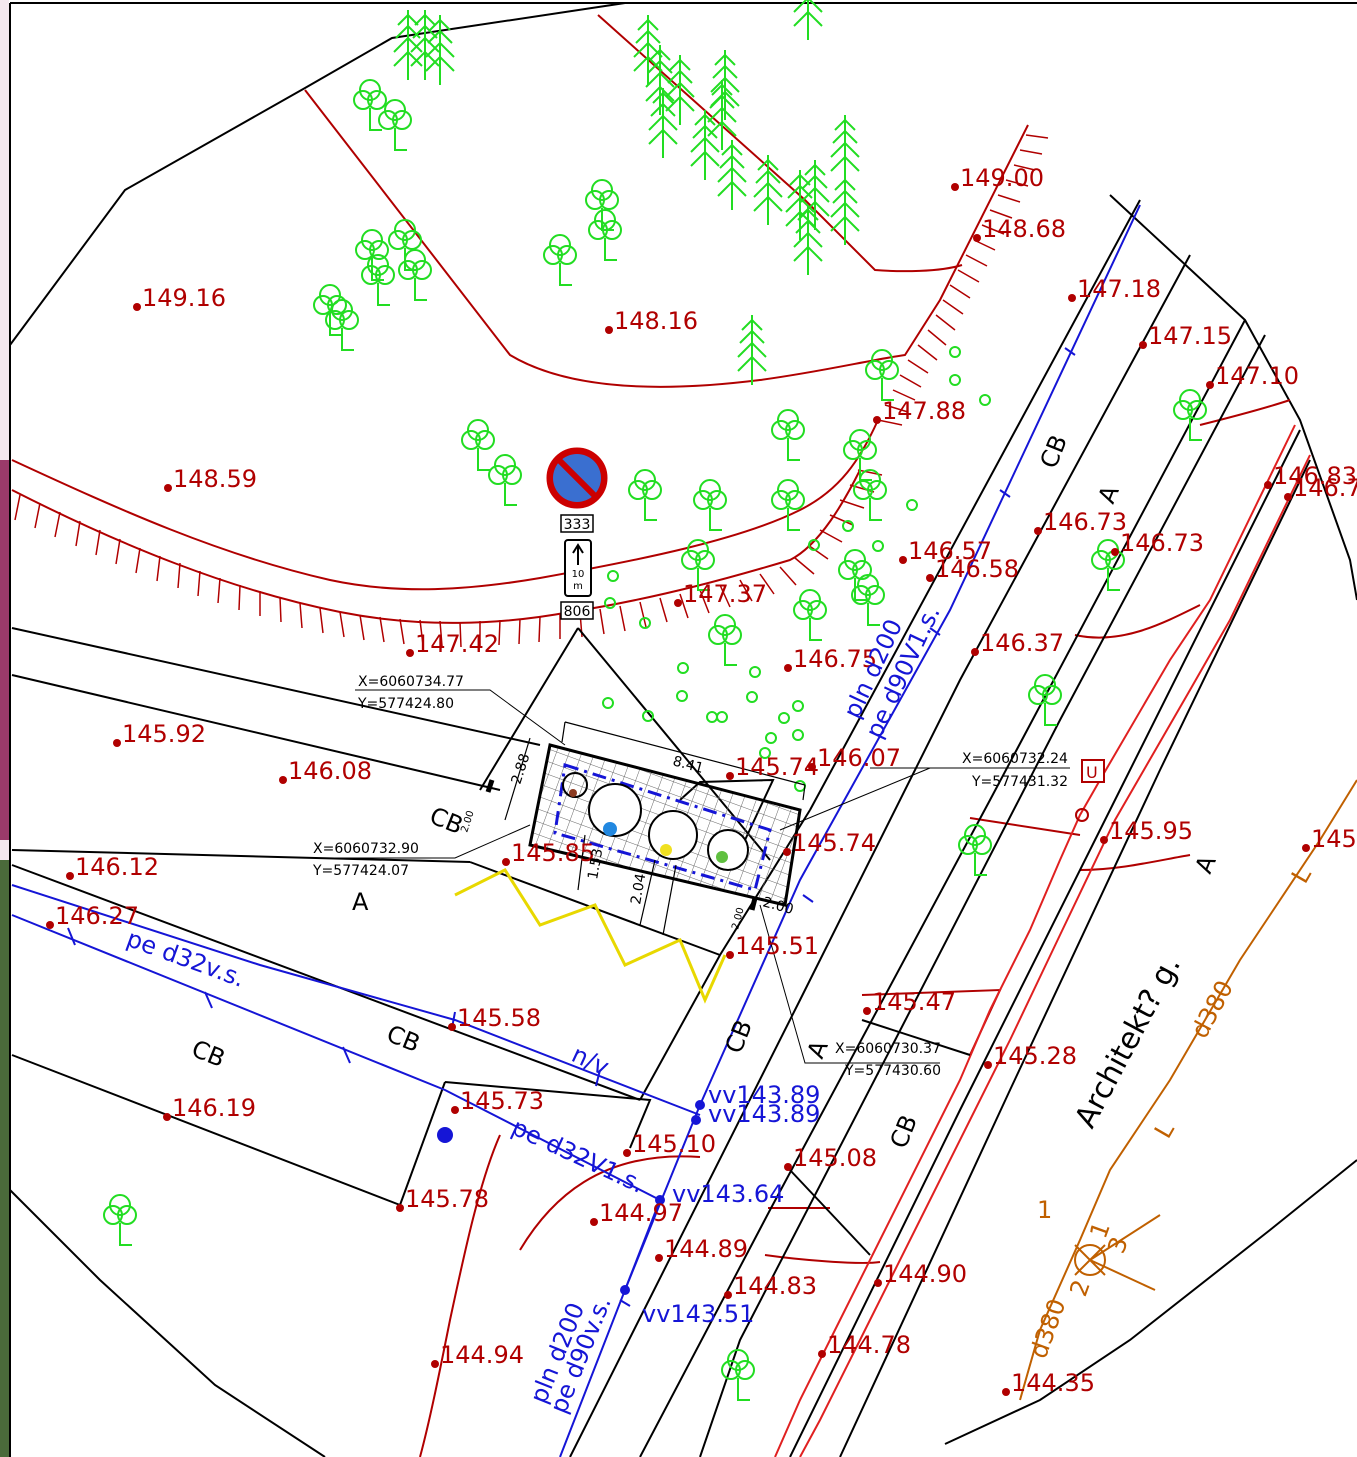 The height and width of the screenshot is (1457, 1357). I want to click on coord-y: Y=577424.07, so click(360, 871).